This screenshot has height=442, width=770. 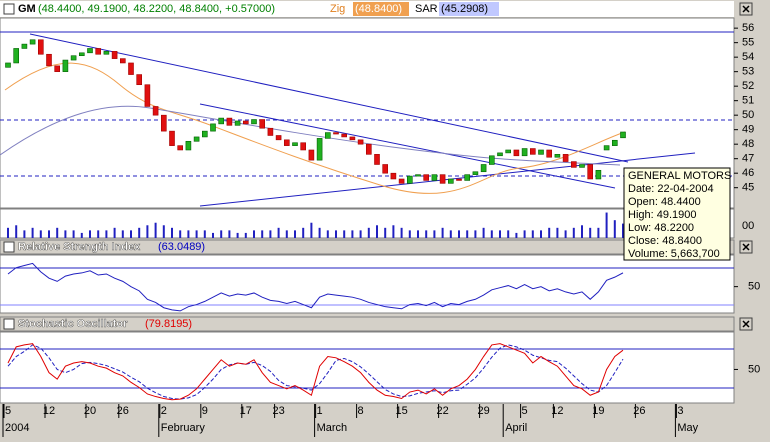 I want to click on x-tick-label: 23, so click(x=278, y=411).